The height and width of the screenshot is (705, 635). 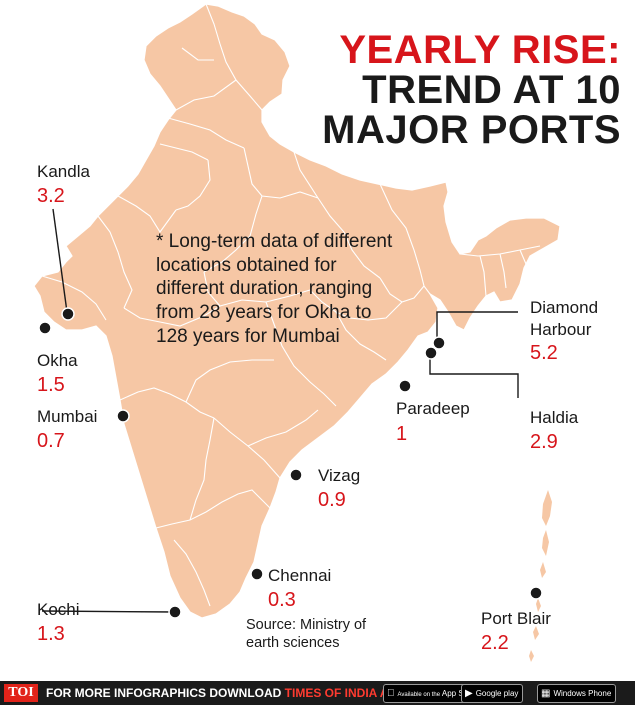 I want to click on port-value-chennai: 0.3, so click(x=282, y=600).